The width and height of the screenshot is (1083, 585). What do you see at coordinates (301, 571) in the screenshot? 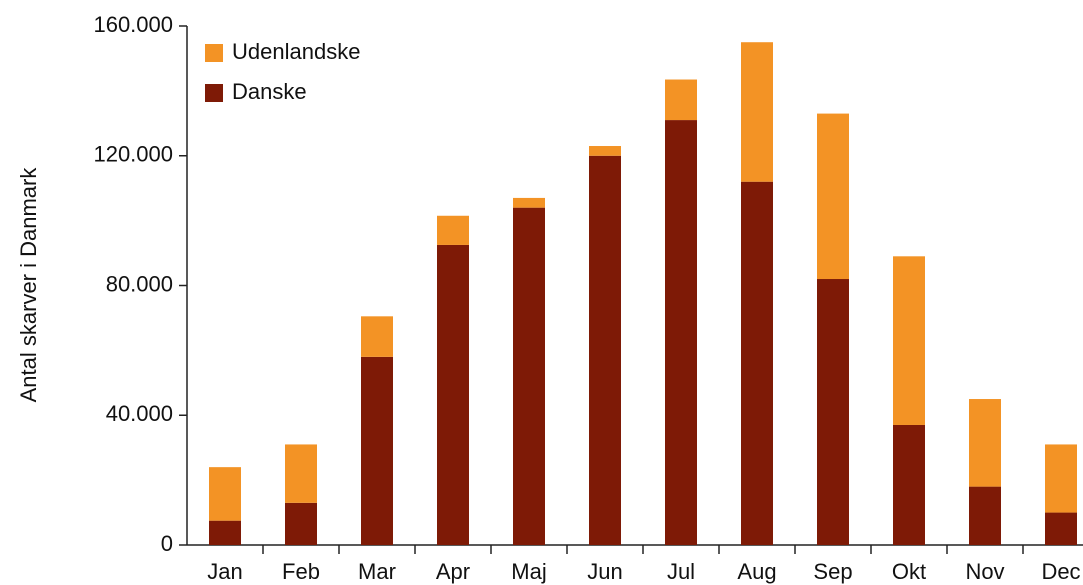
I see `x-tick-label: Feb` at bounding box center [301, 571].